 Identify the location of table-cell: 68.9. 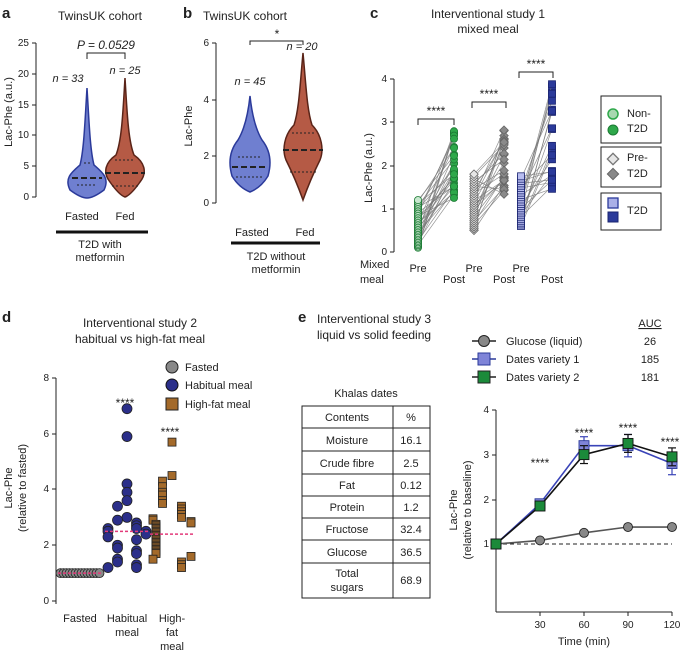
(410, 581).